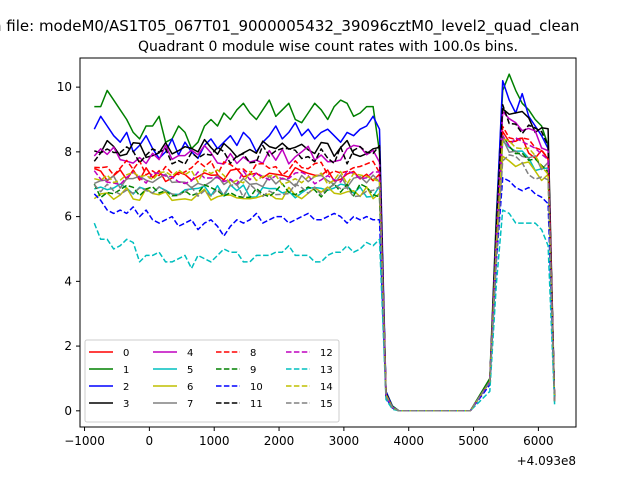 This screenshot has width=640, height=480. Describe the element at coordinates (326, 387) in the screenshot. I see `legend-label: 14` at that location.